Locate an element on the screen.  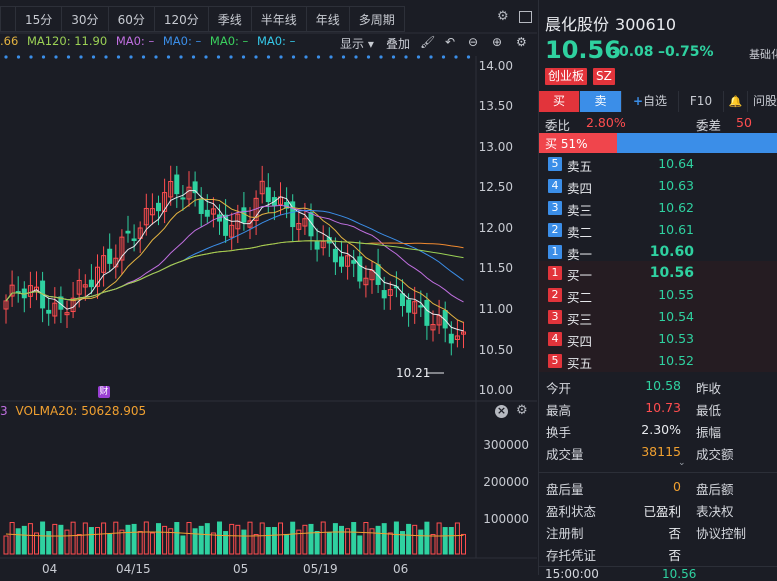
level-index: 5 is located at coordinates (555, 164).